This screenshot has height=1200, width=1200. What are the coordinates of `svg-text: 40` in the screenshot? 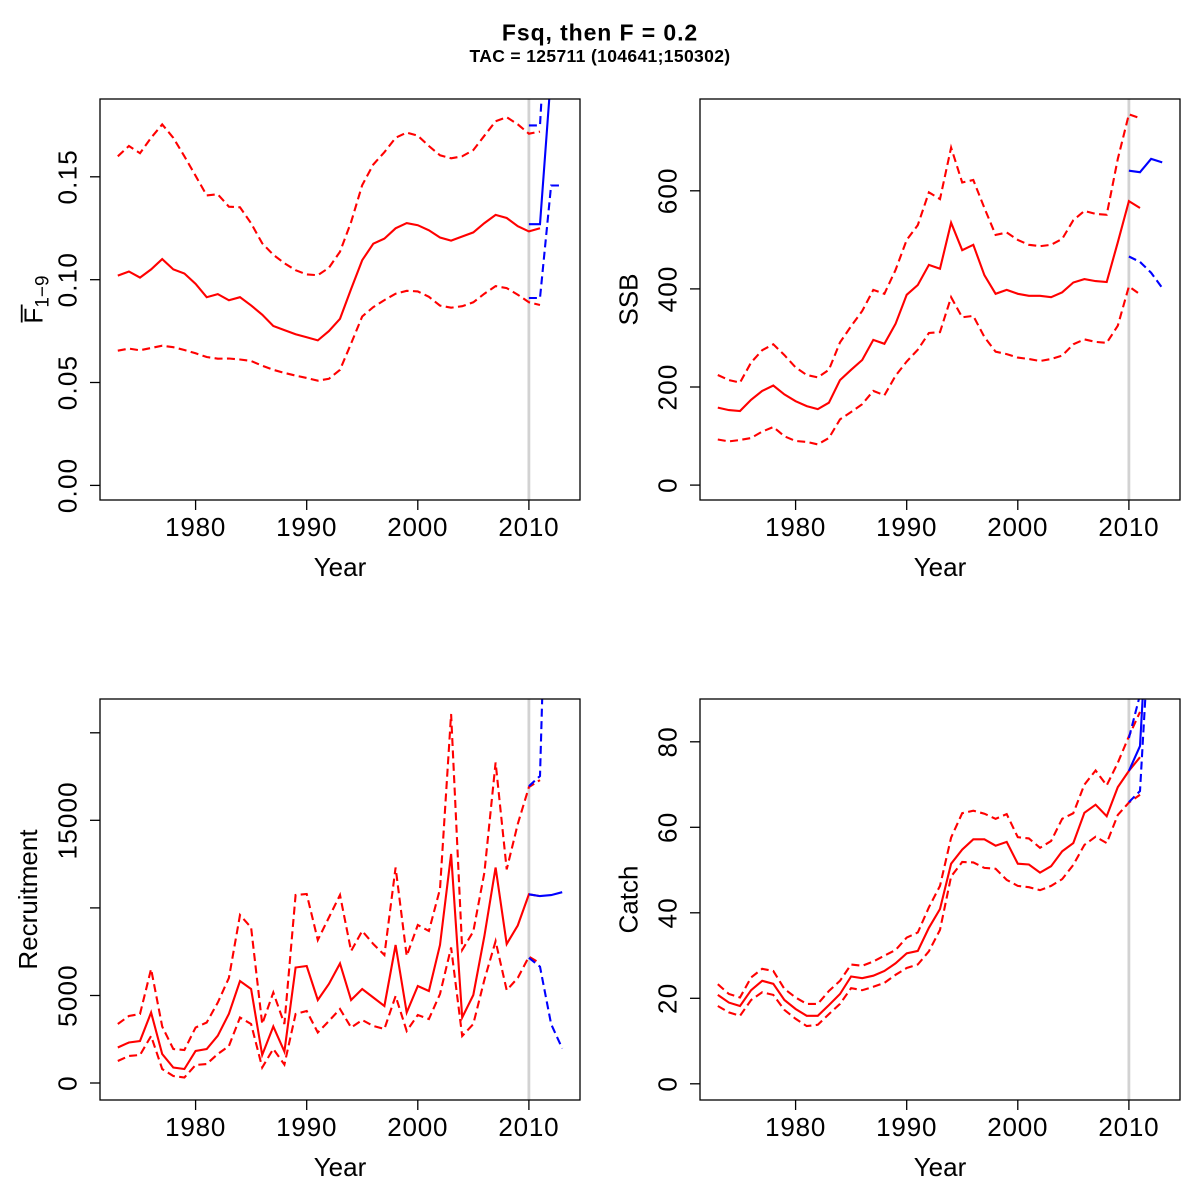 It's located at (667, 912).